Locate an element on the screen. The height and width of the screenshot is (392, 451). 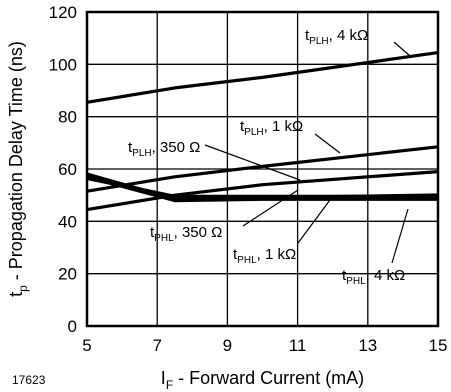
y-tick-label: 80 is located at coordinates (67, 117).